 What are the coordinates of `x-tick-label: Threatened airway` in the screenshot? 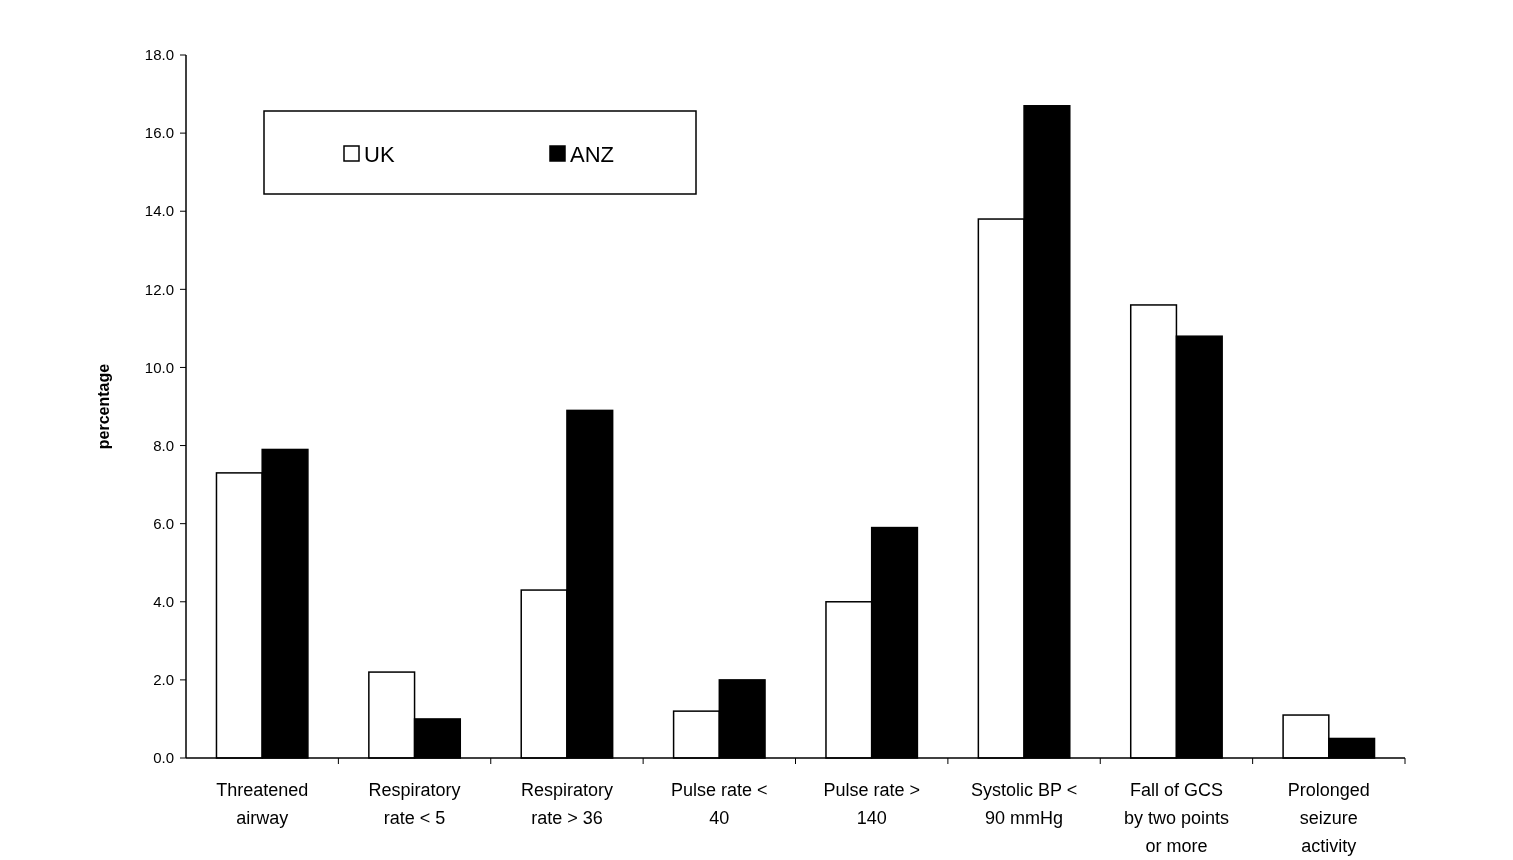 It's located at (262, 804).